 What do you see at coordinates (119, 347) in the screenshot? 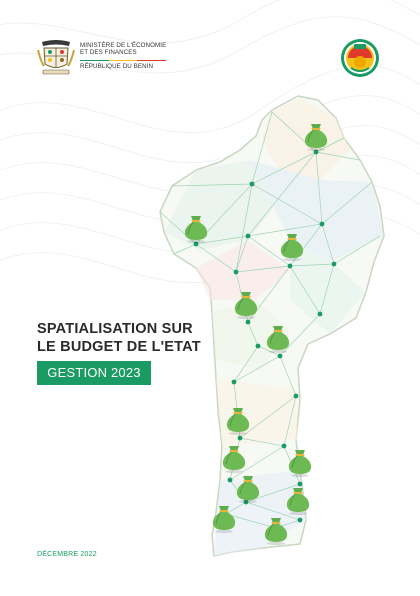
I see `title-line-2: LE BUDGET DE L'ETAT` at bounding box center [119, 347].